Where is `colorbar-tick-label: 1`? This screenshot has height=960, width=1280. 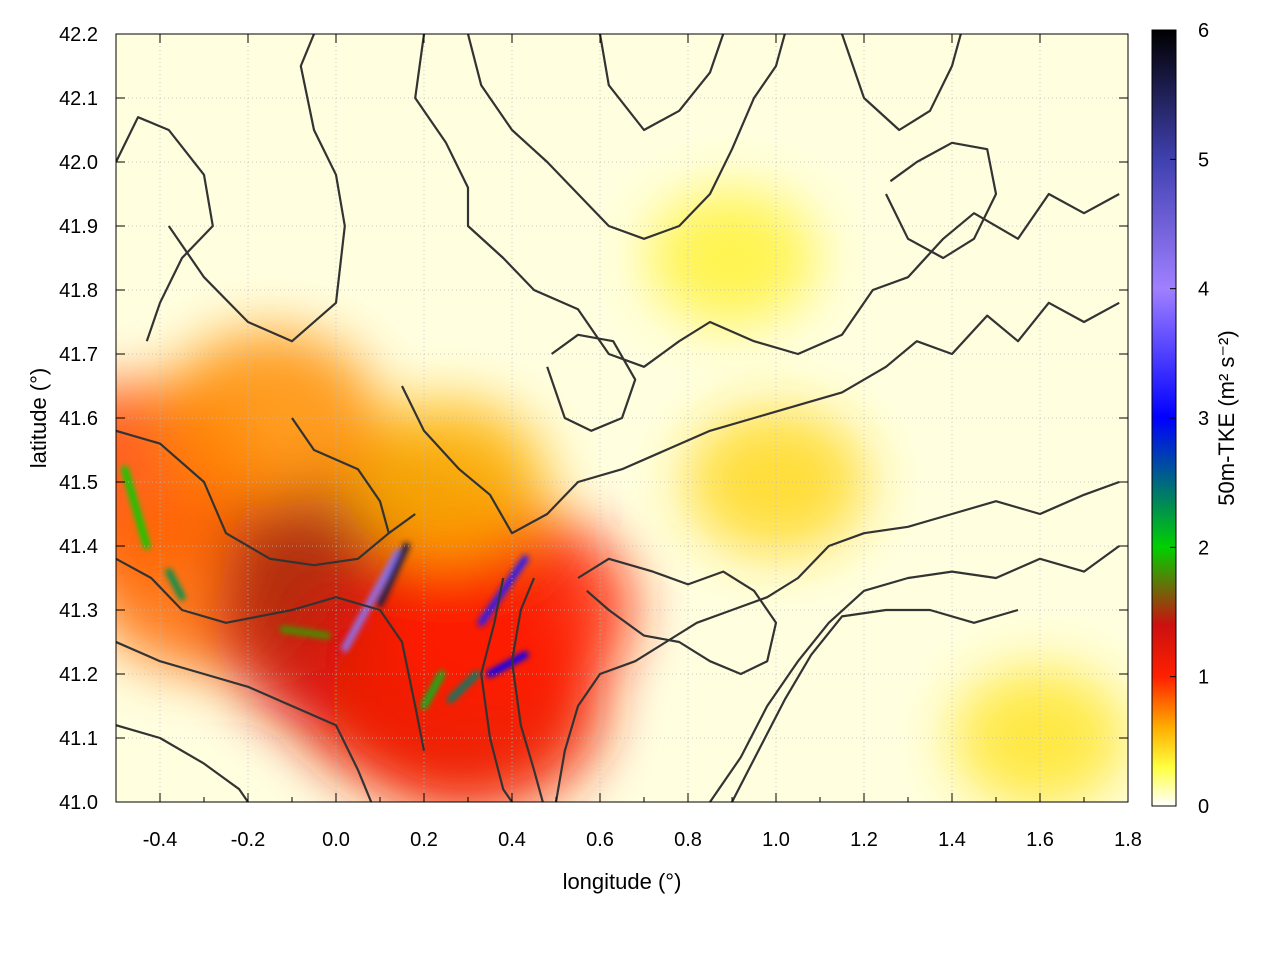
colorbar-tick-label: 1 is located at coordinates (1203, 678).